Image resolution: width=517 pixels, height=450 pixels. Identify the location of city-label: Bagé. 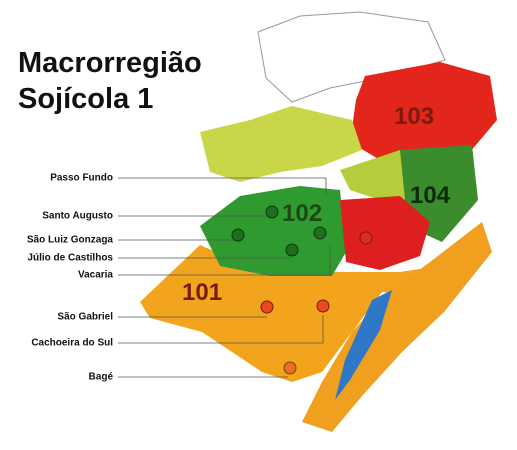
(101, 377).